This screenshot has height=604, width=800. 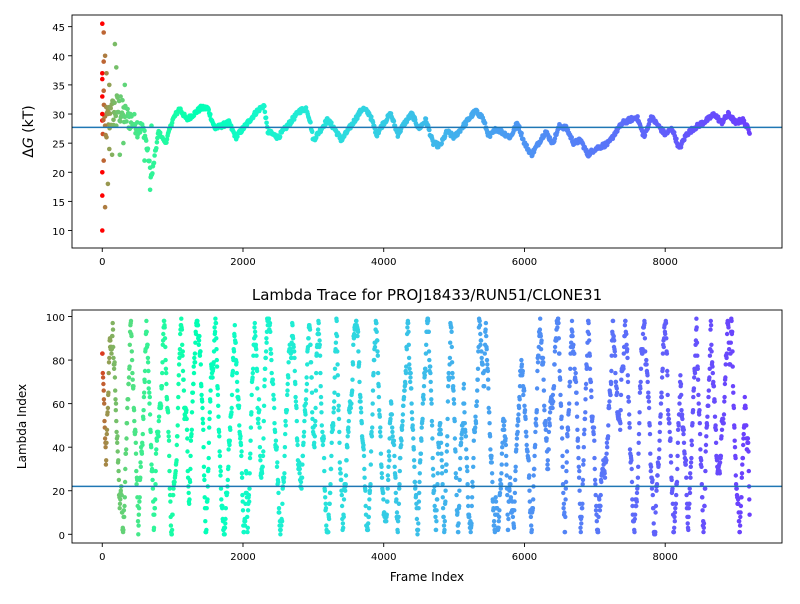 I want to click on lambda-x-ticks: 0 2000 4000 6000 8000, so click(x=388, y=553).